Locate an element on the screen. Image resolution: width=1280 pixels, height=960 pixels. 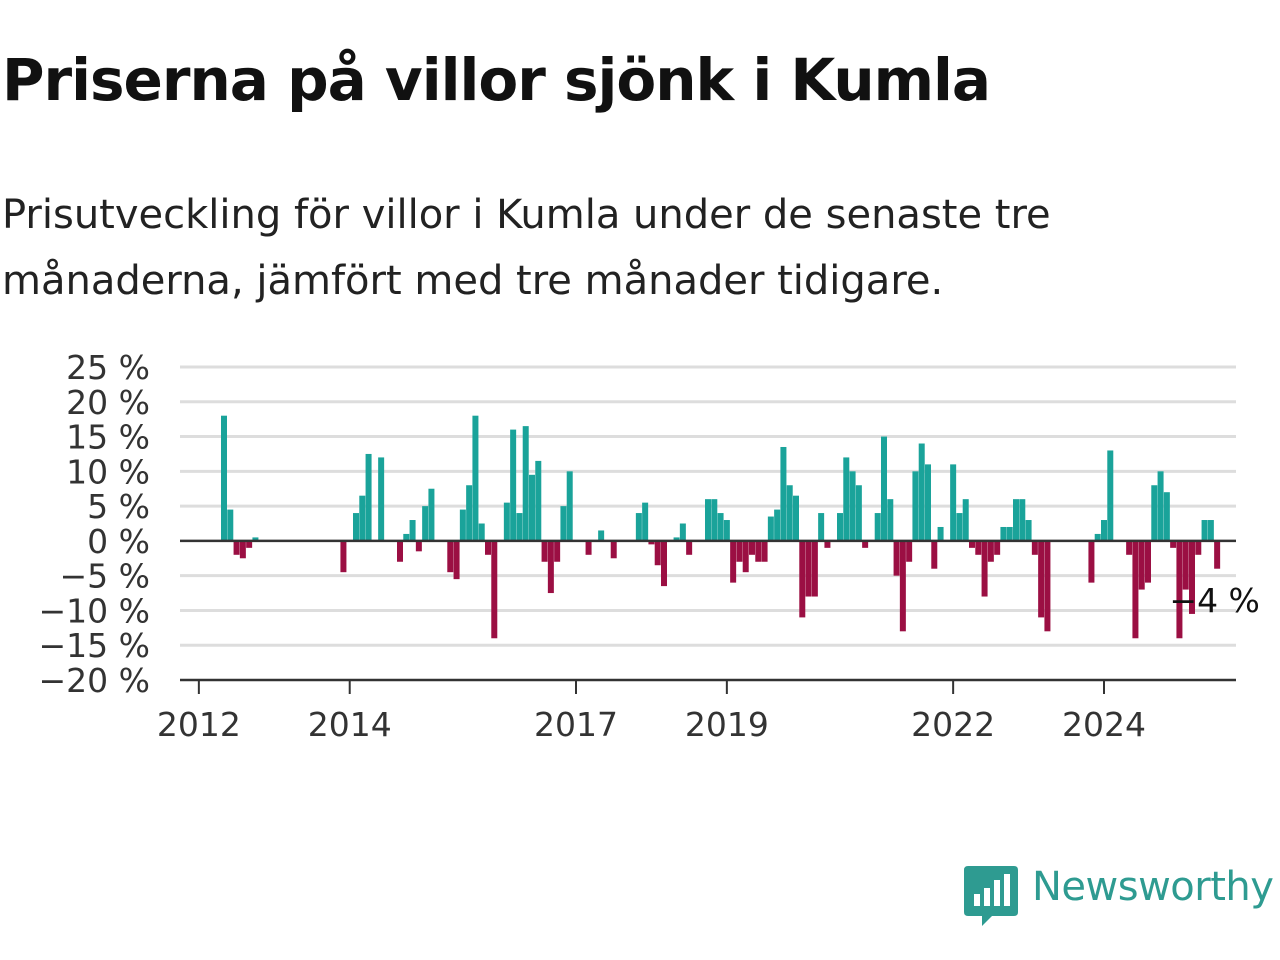
annotation-label: −4 % is located at coordinates (1214, 600).